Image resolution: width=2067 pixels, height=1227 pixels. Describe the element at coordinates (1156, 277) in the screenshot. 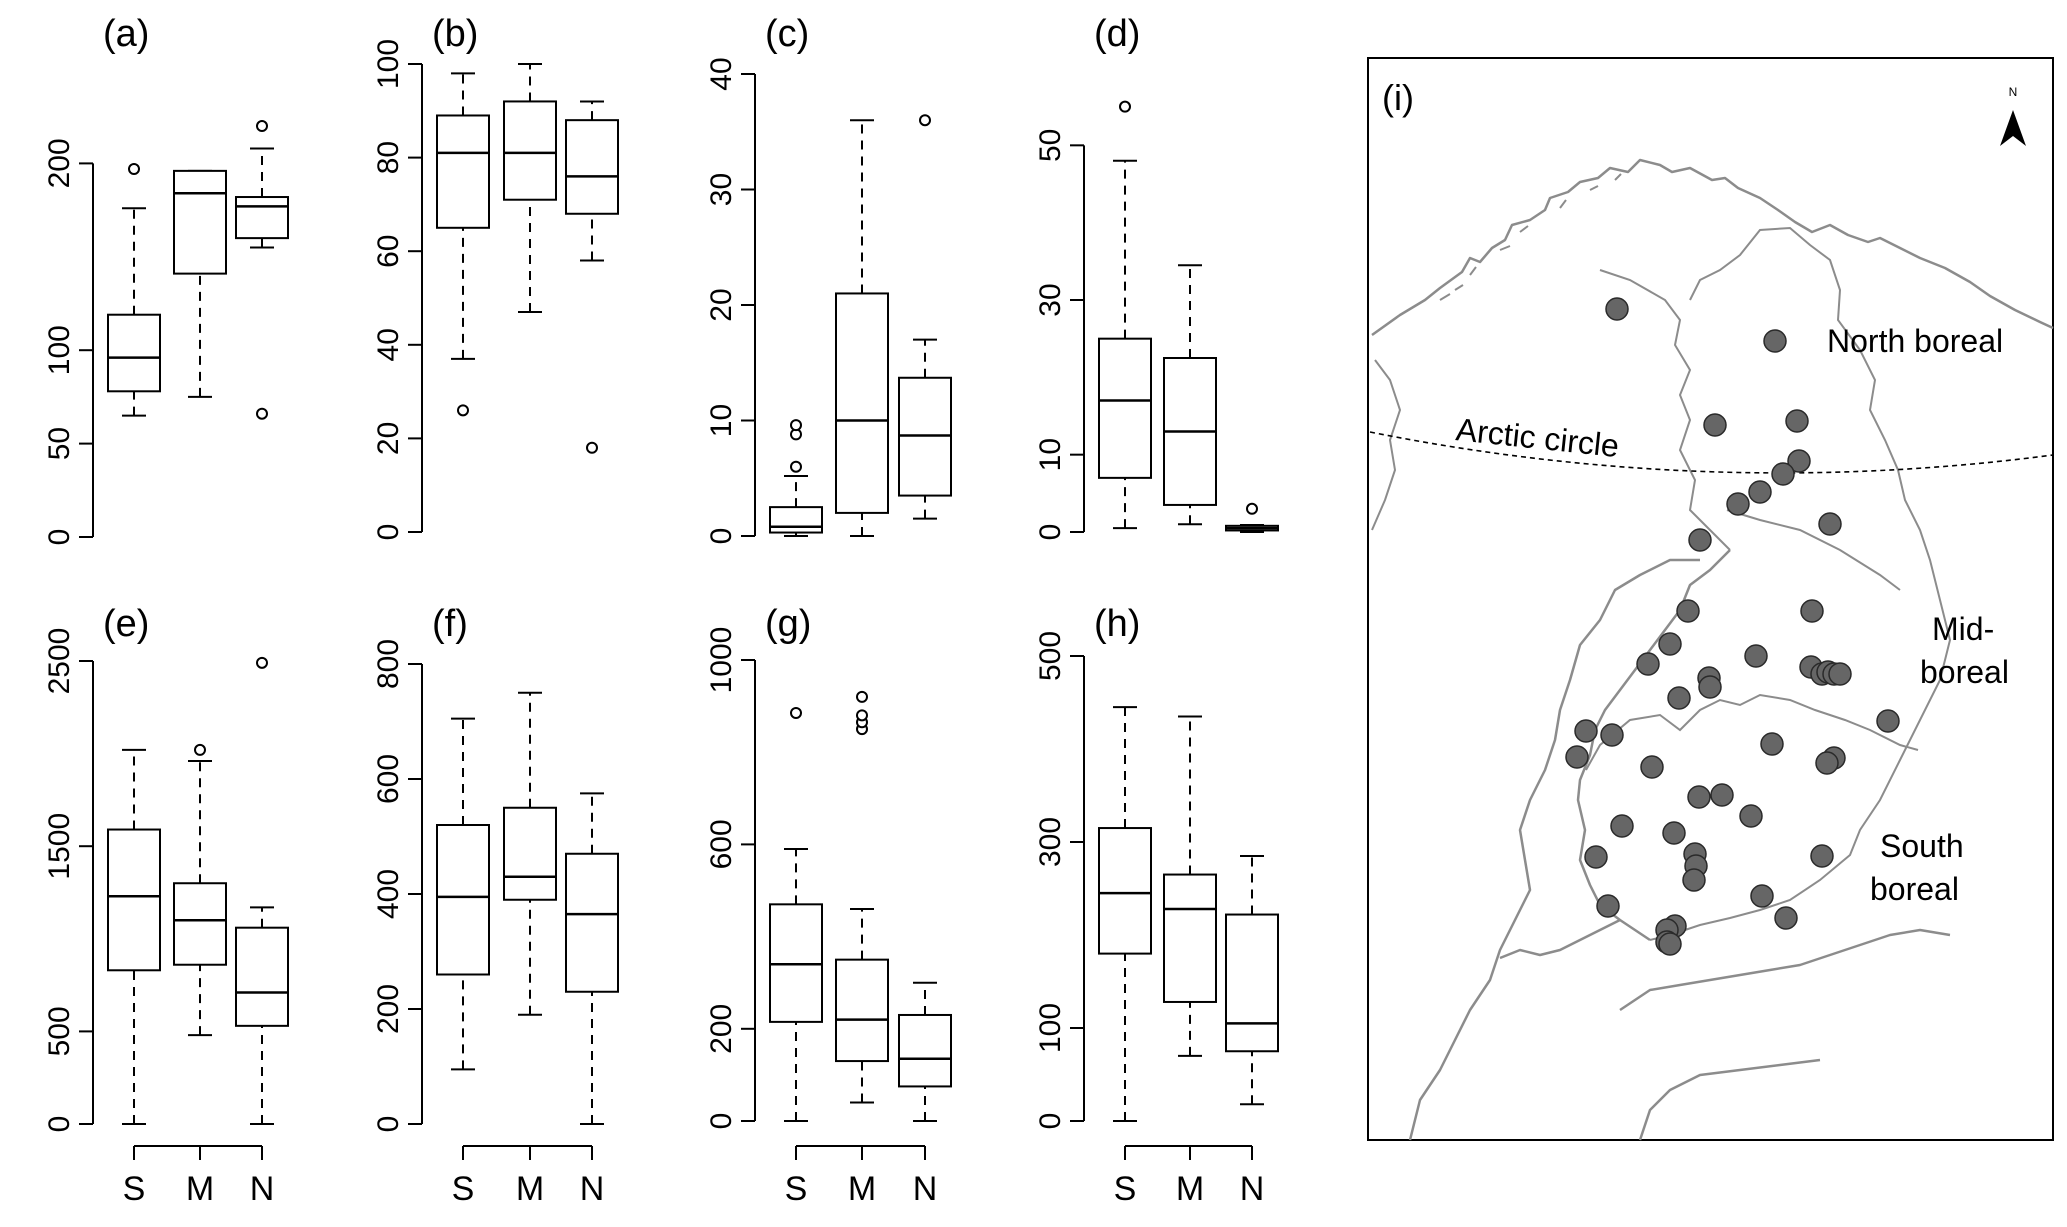

I see `boxplot-panel-d: 0 10 30 50 (d)` at that location.